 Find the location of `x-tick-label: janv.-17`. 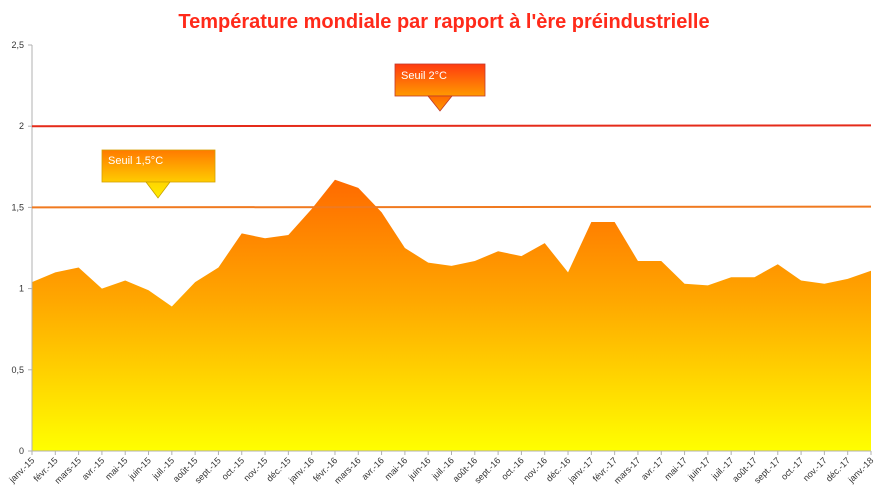

x-tick-label: janv.-17 is located at coordinates (581, 470).